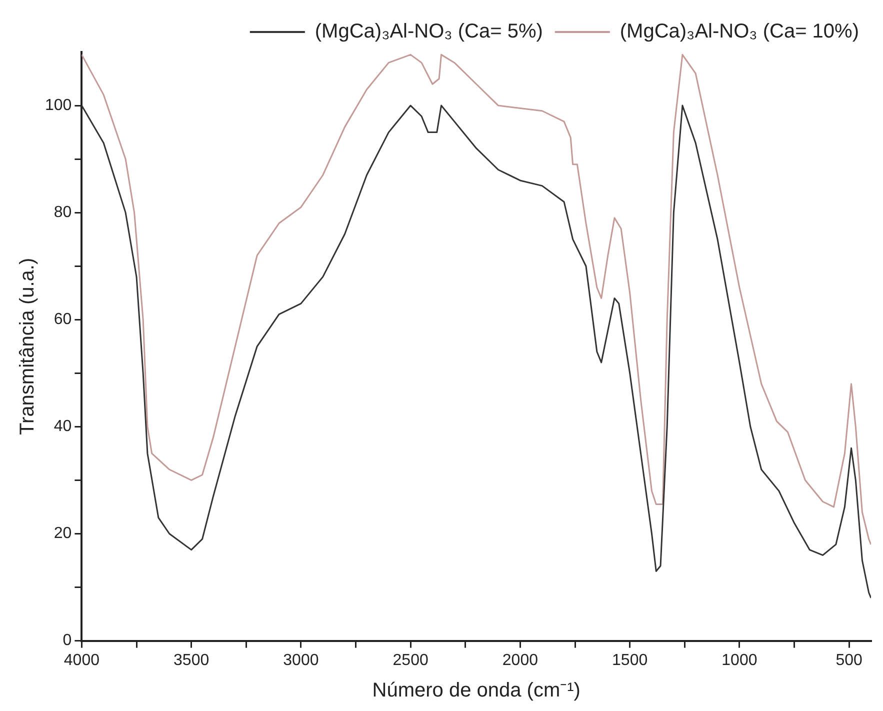  Describe the element at coordinates (630, 660) in the screenshot. I see `x-tick-label: 1500` at that location.